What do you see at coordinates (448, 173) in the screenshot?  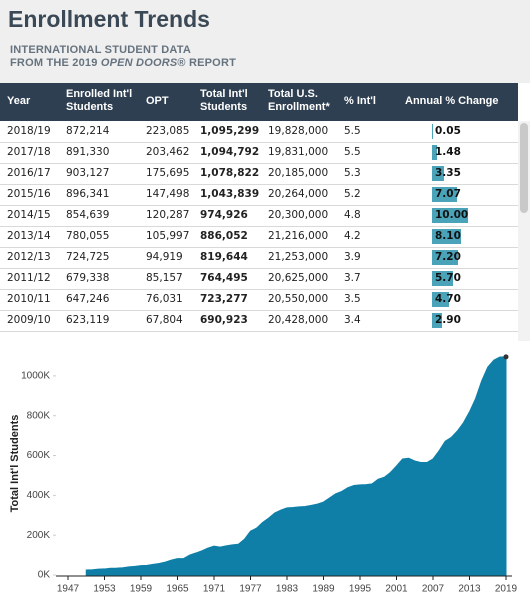 I see `change-label: 3.35` at bounding box center [448, 173].